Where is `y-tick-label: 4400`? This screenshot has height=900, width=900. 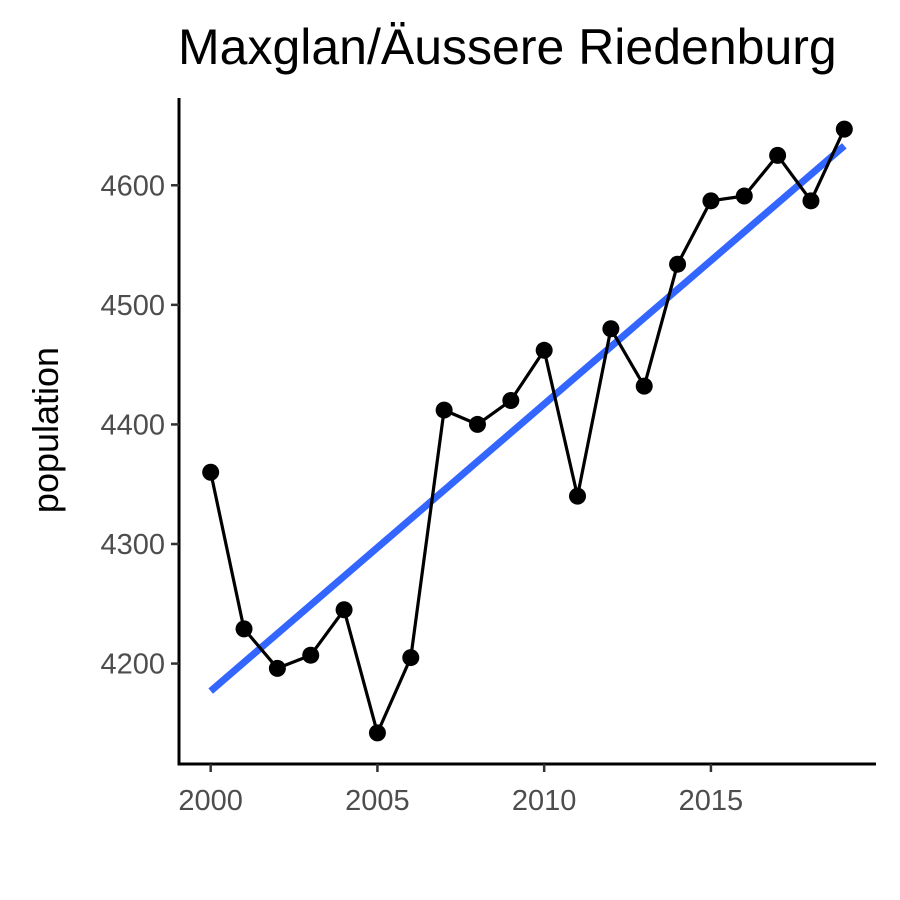 y-tick-label: 4400 is located at coordinates (132, 425).